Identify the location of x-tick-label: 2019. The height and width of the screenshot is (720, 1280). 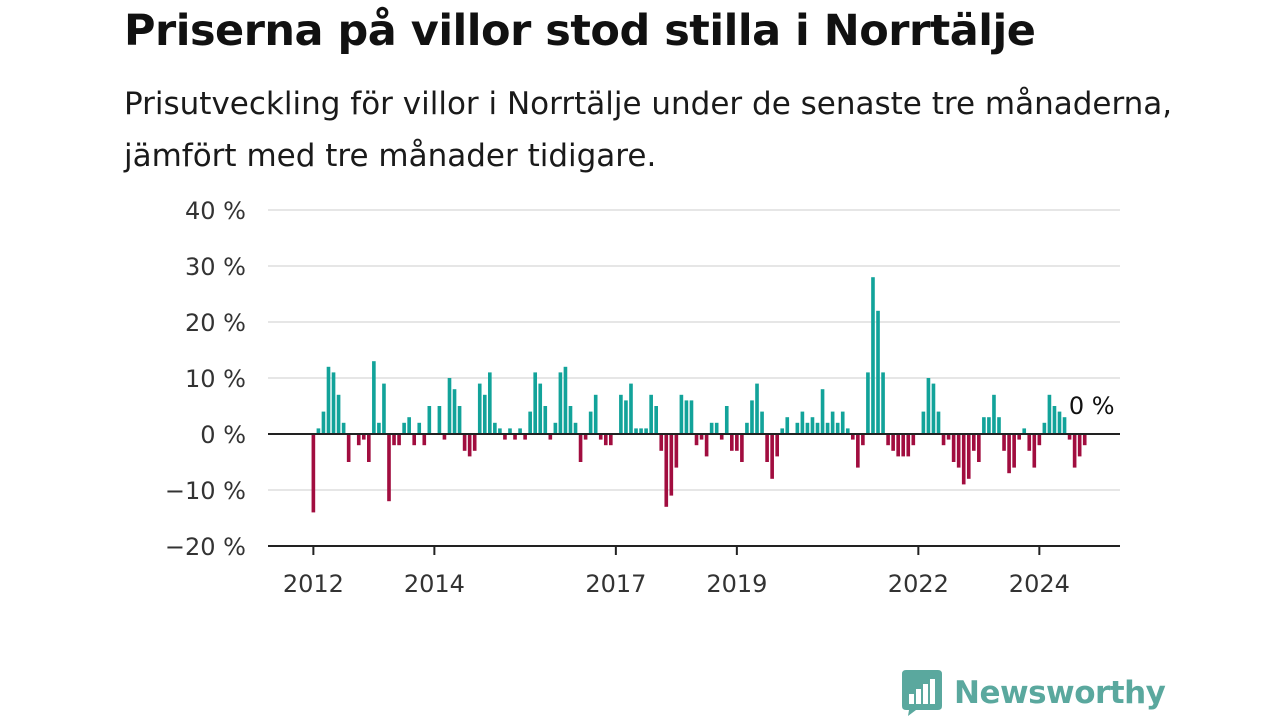
(736, 584).